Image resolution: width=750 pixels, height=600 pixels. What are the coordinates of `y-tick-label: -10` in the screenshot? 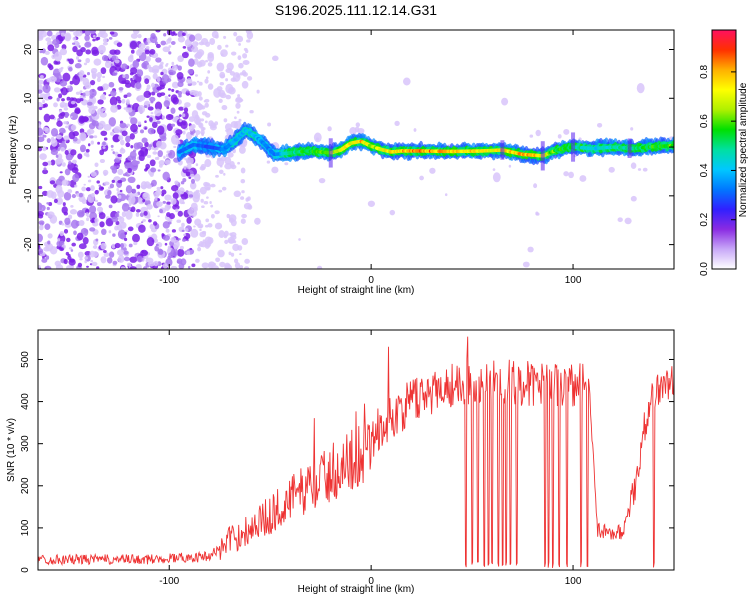 It's located at (28, 195).